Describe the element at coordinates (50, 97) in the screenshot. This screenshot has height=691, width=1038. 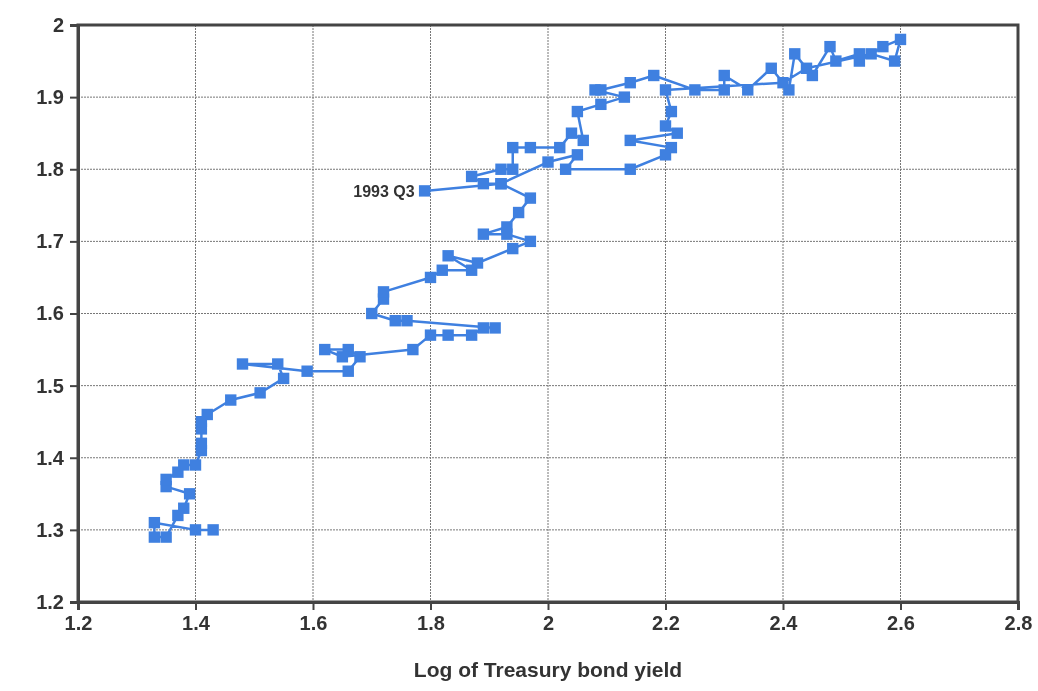
I see `y-tick-label: 1.9` at that location.